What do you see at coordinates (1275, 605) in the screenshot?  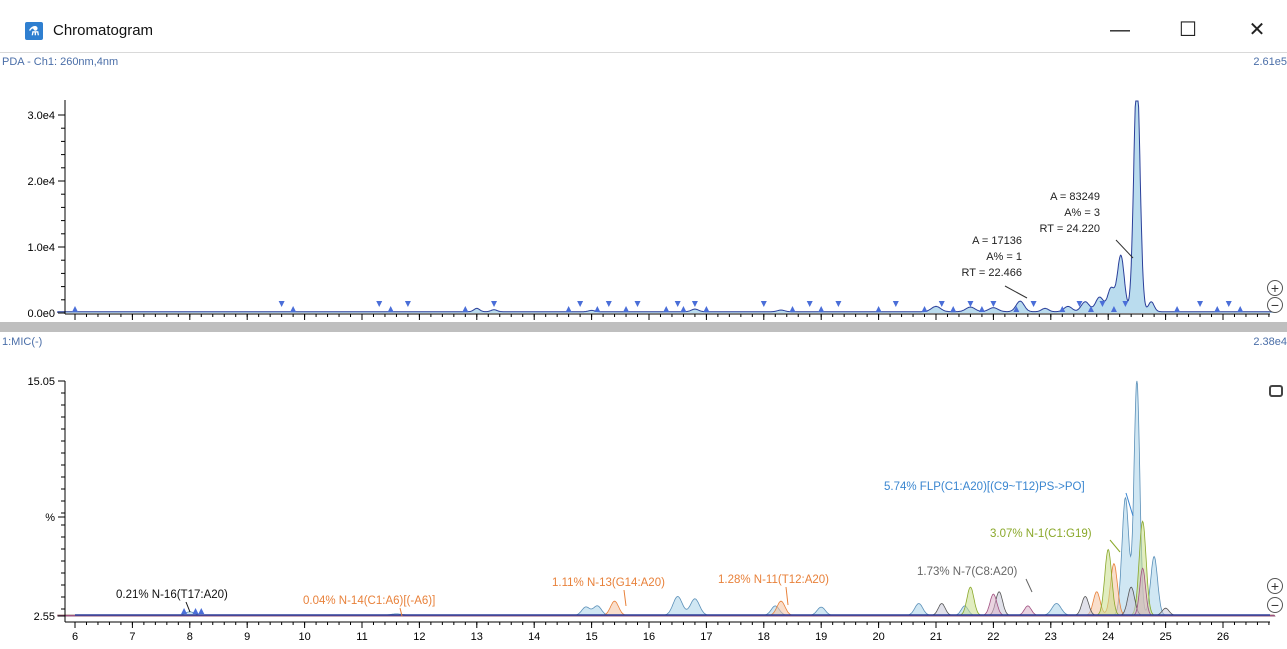 I see `bottom-zoom-out-button: −` at bounding box center [1275, 605].